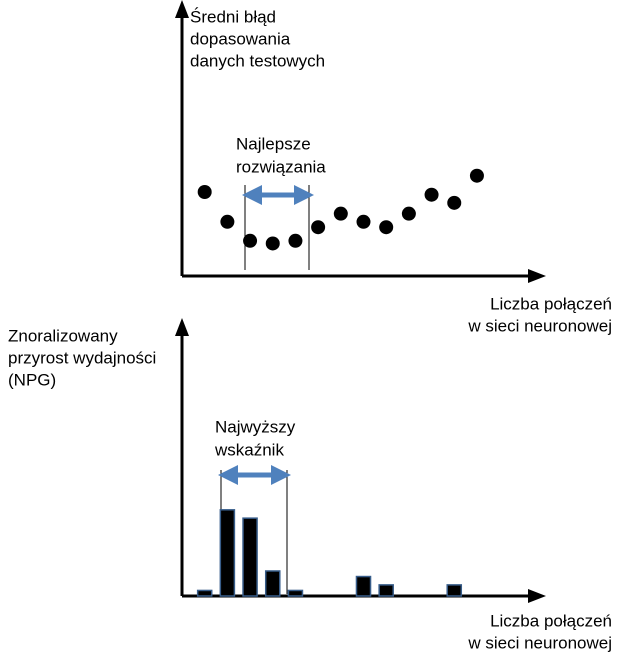 The width and height of the screenshot is (625, 657). I want to click on y-axis-label: Znoralizowany, so click(63, 335).